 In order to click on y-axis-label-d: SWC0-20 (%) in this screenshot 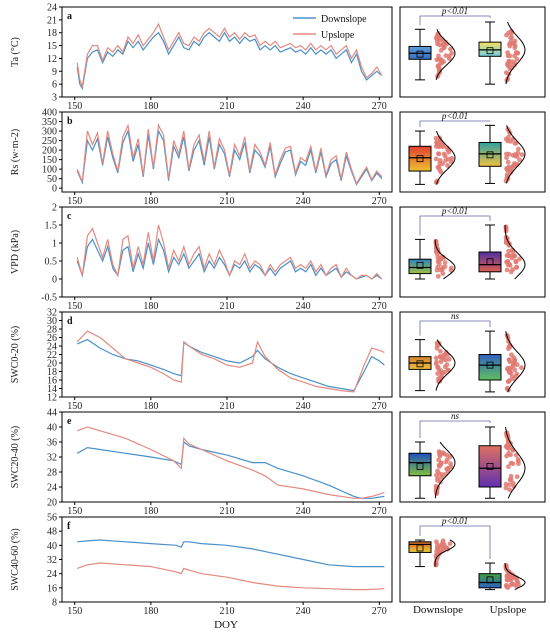, I will do `click(15, 355)`.